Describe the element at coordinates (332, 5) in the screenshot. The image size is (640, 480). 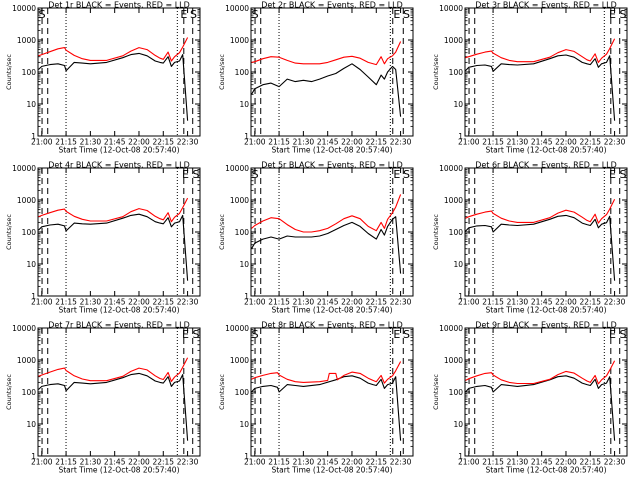
I see `panel-title: Det 2r BLACK = Events, RED = LLD` at that location.